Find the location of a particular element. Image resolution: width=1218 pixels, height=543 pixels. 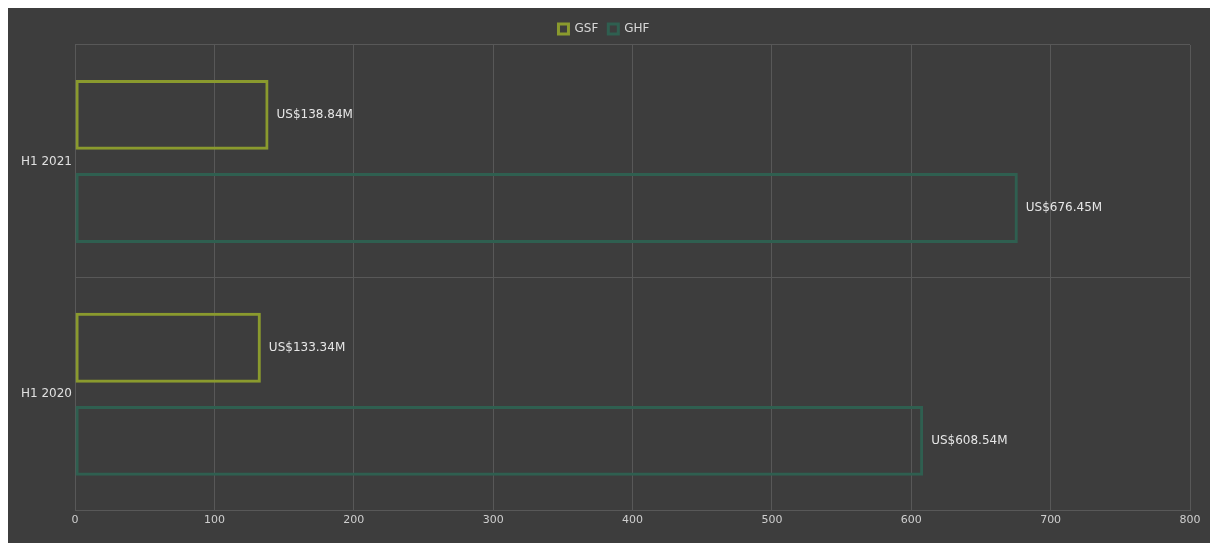

x-tick-label: 800 is located at coordinates (1190, 520).